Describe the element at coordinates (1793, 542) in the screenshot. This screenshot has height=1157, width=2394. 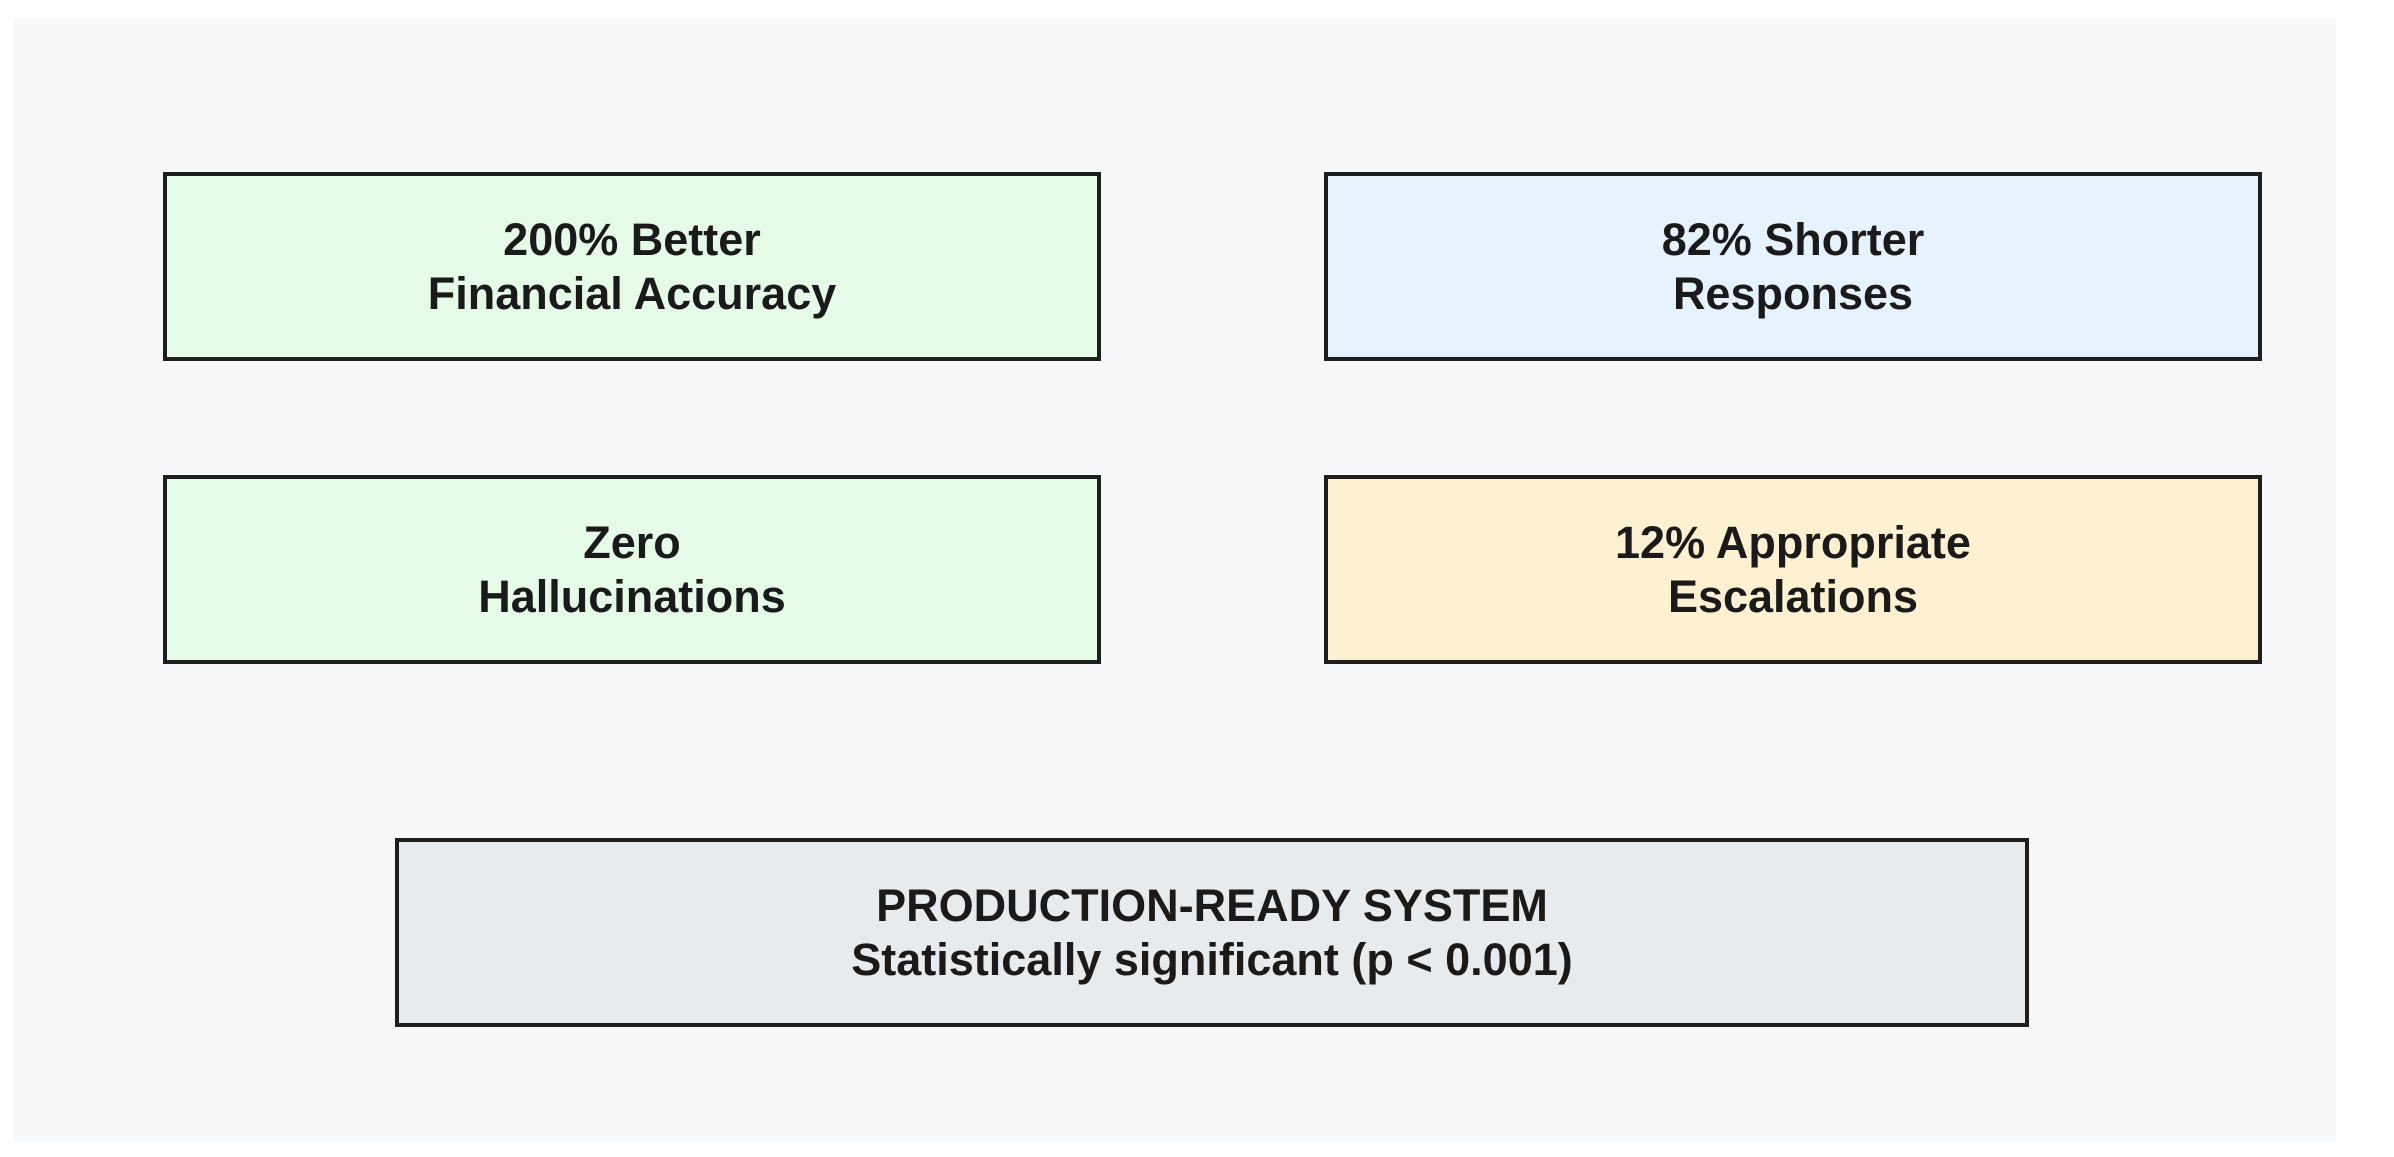
I see `metric-box-line-1: 12% Appropriate` at that location.